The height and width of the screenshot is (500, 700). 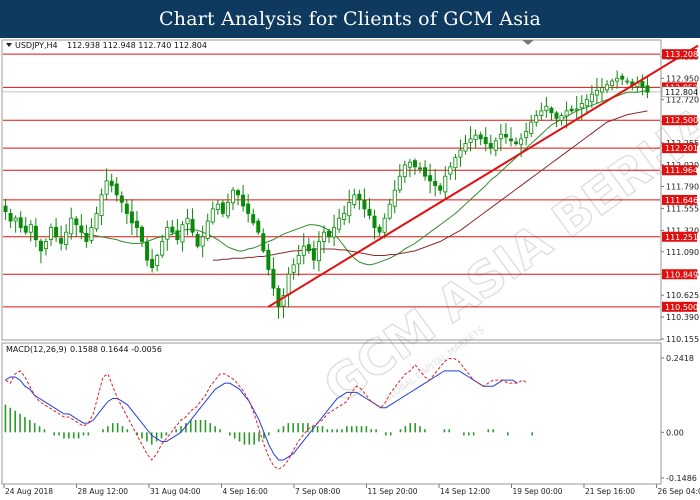 I want to click on time-tick-label: 7 Sep 08:00, so click(x=318, y=491).